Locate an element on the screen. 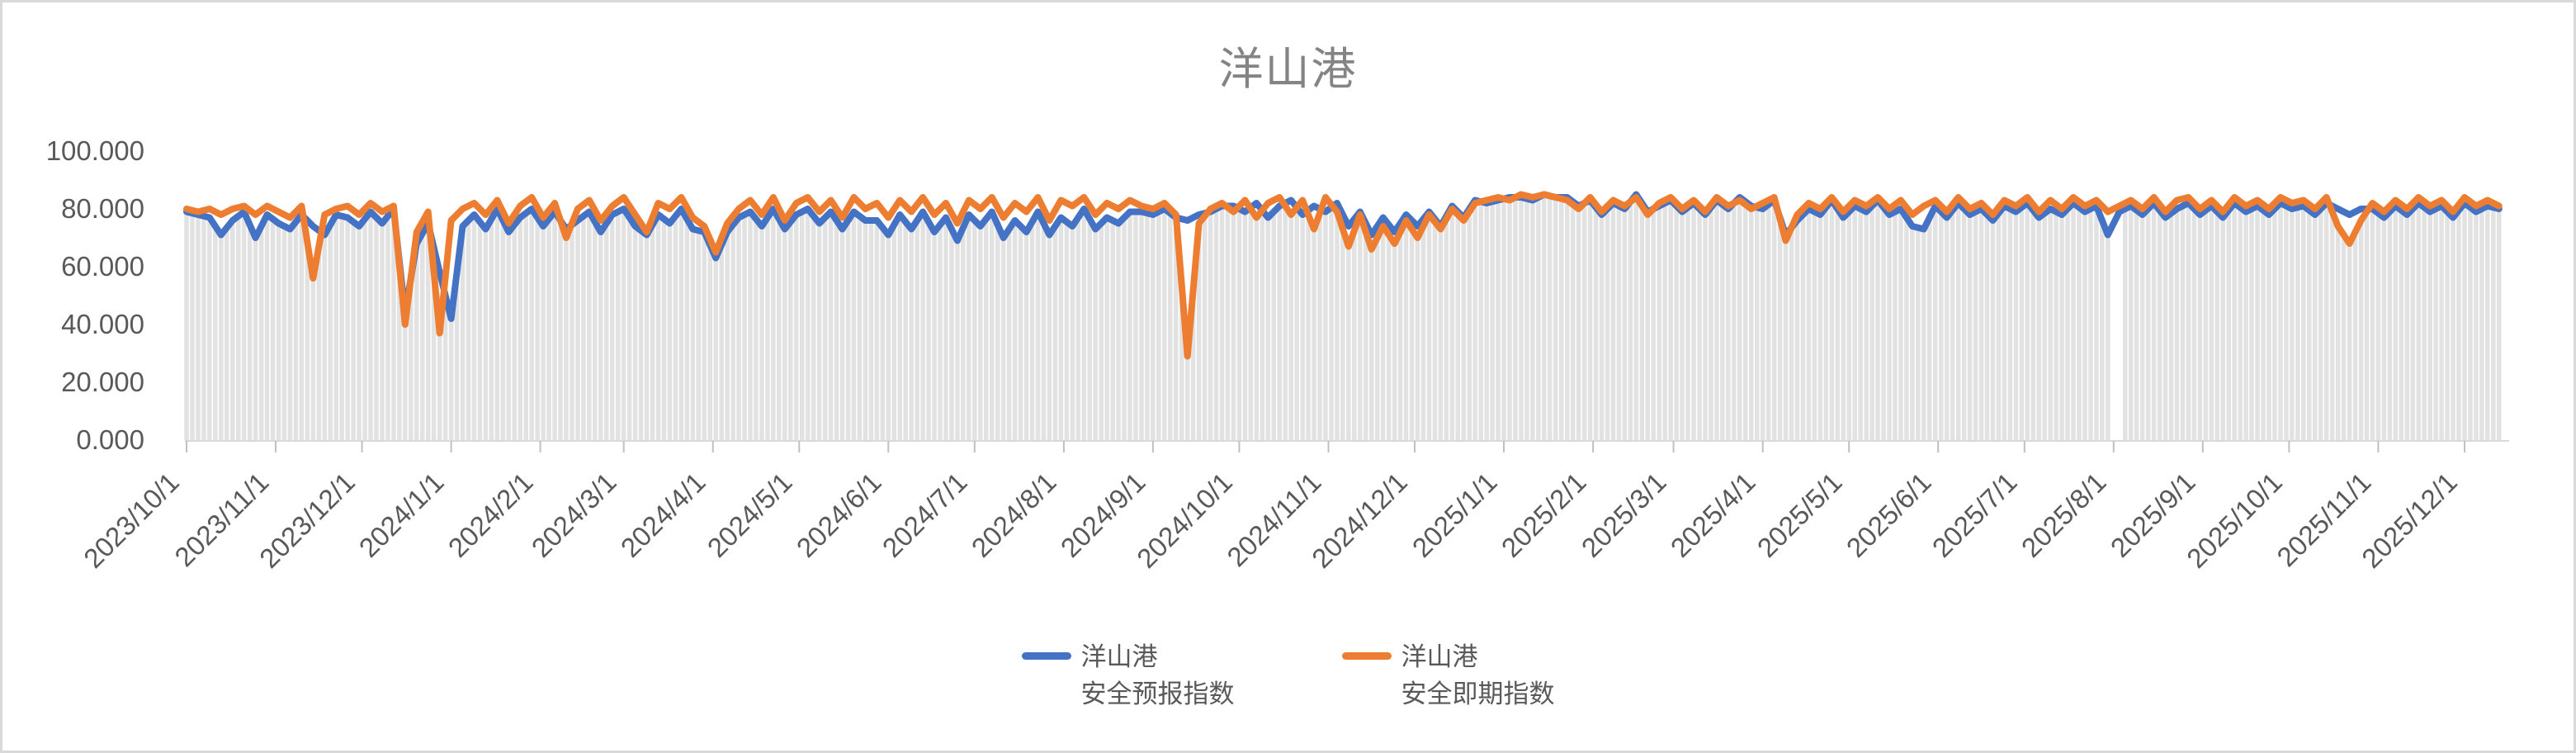  y-axis-label: 80.000 is located at coordinates (102, 209).